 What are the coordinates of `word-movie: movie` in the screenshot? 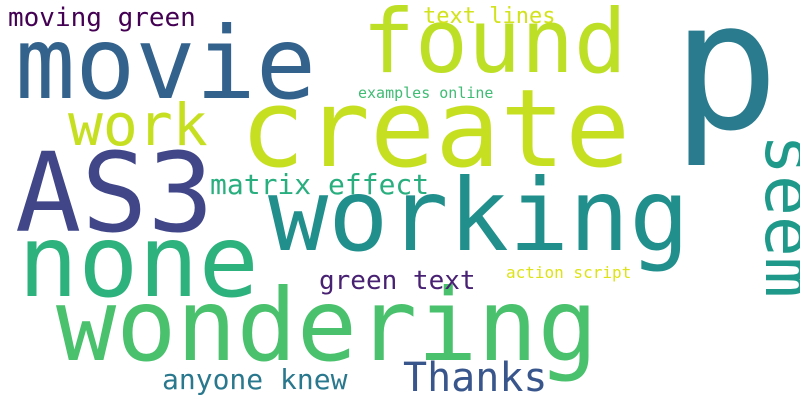 It's located at (166, 63).